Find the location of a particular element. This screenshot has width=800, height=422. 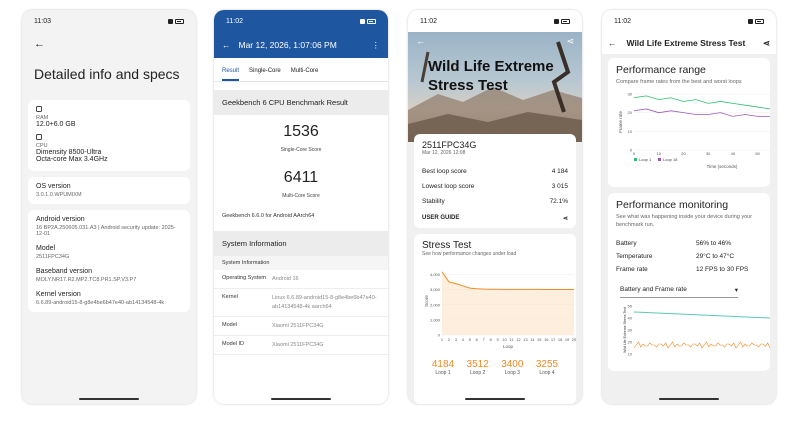

geekbench-version: Geekbench 6.6.0 for Android AArch64 is located at coordinates (268, 216).